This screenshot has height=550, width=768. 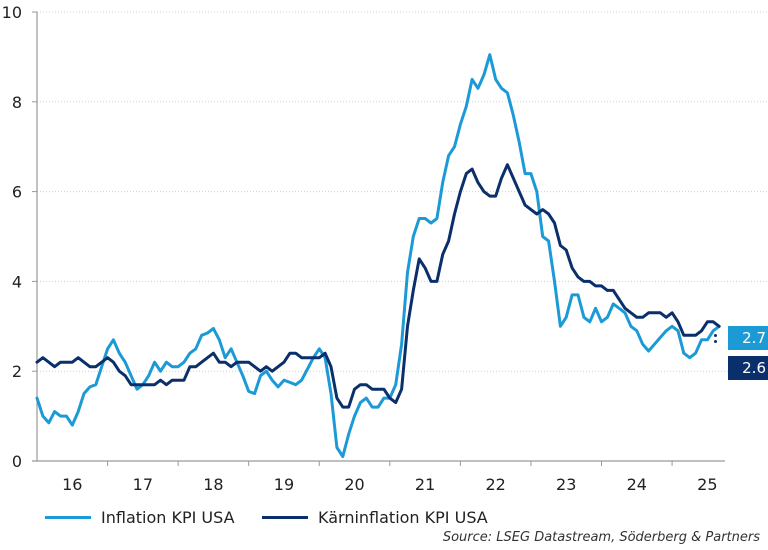 I want to click on legend-swatch-core-inflation, so click(x=285, y=517).